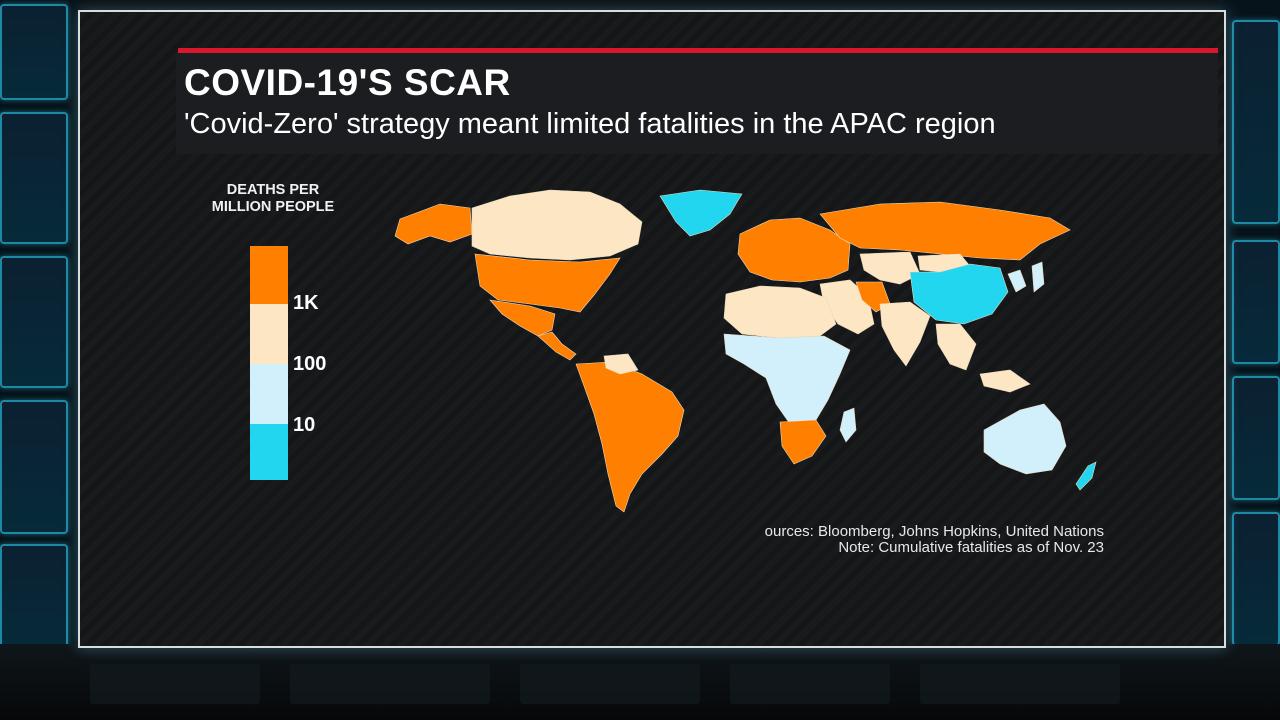 The image size is (1280, 720). Describe the element at coordinates (310, 364) in the screenshot. I see `legend-tick-100: 100` at that location.